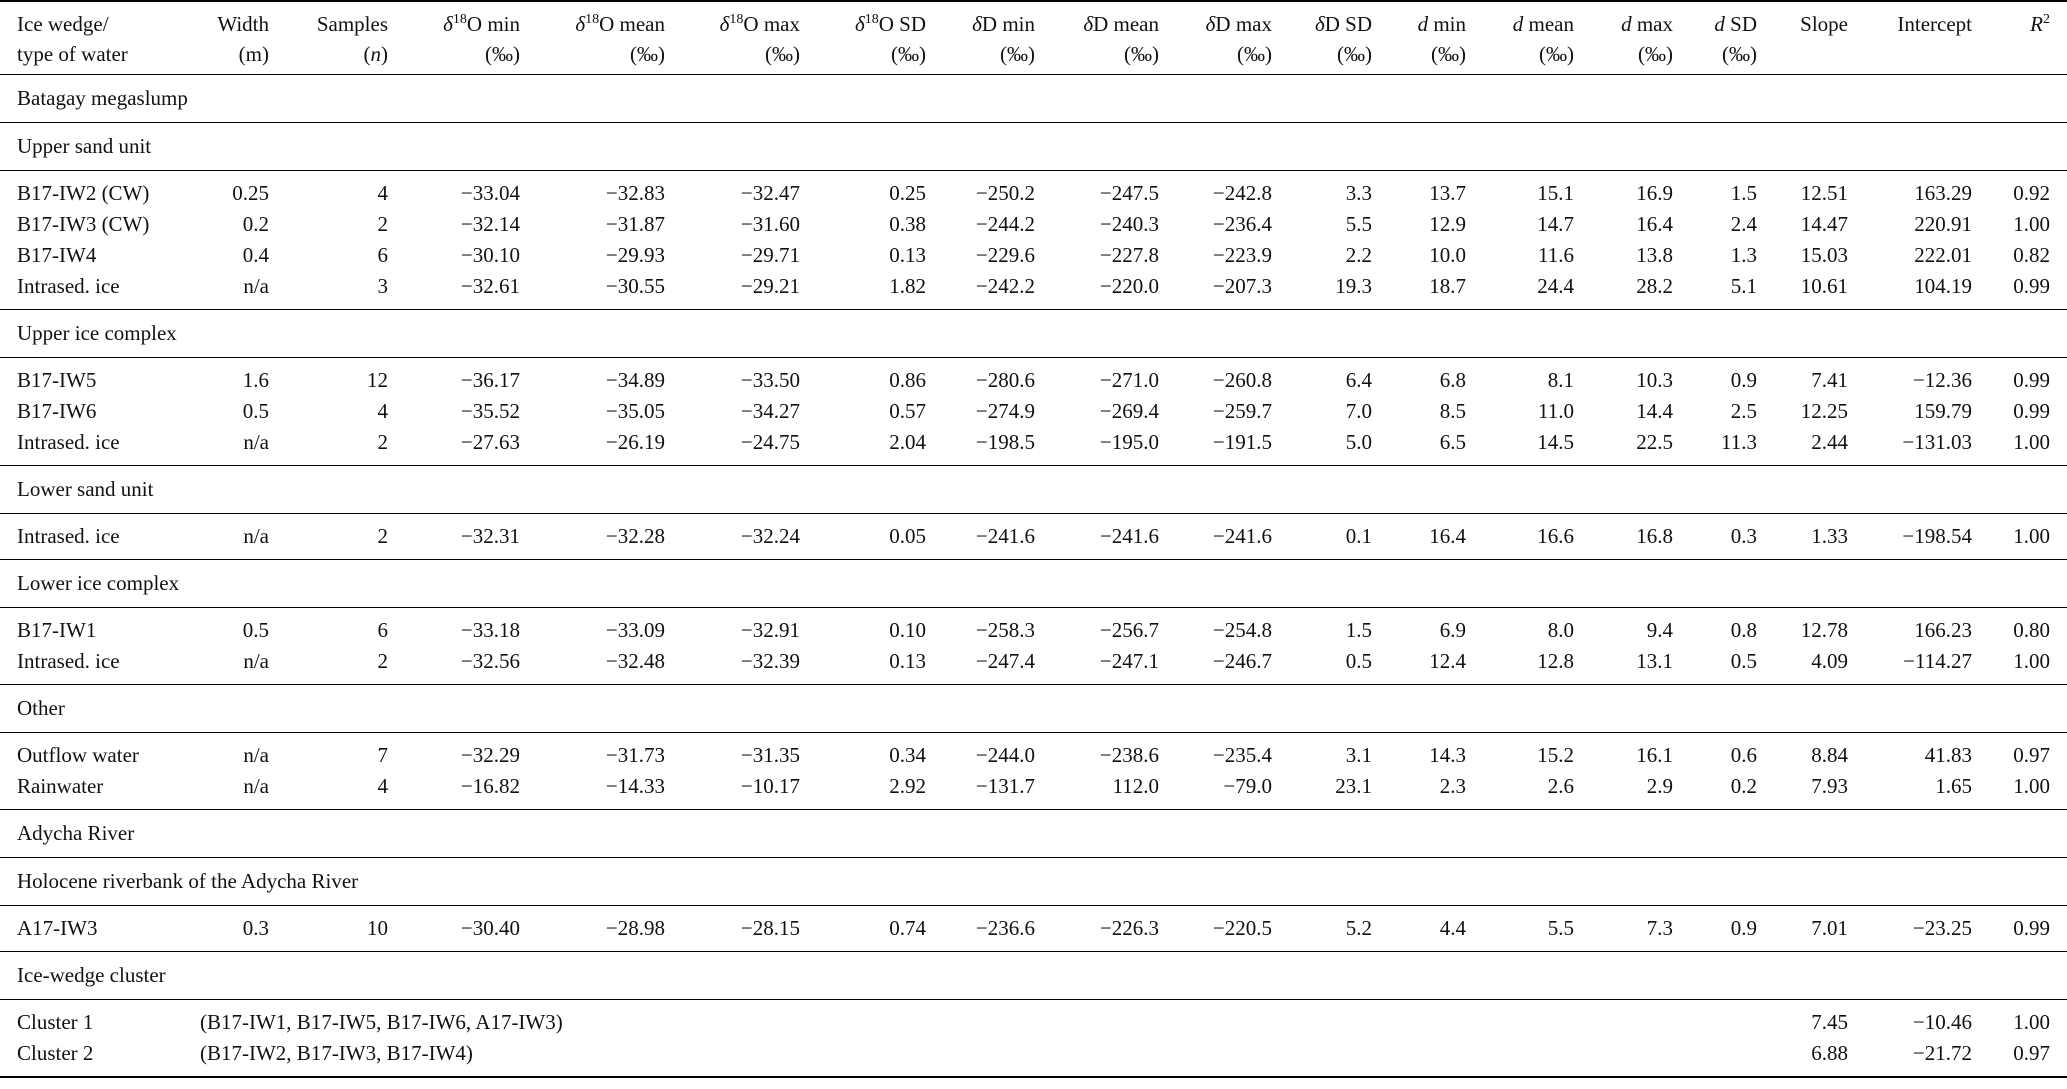 Image resolution: width=2067 pixels, height=1089 pixels. Describe the element at coordinates (383, 286) in the screenshot. I see `cell: 3` at that location.